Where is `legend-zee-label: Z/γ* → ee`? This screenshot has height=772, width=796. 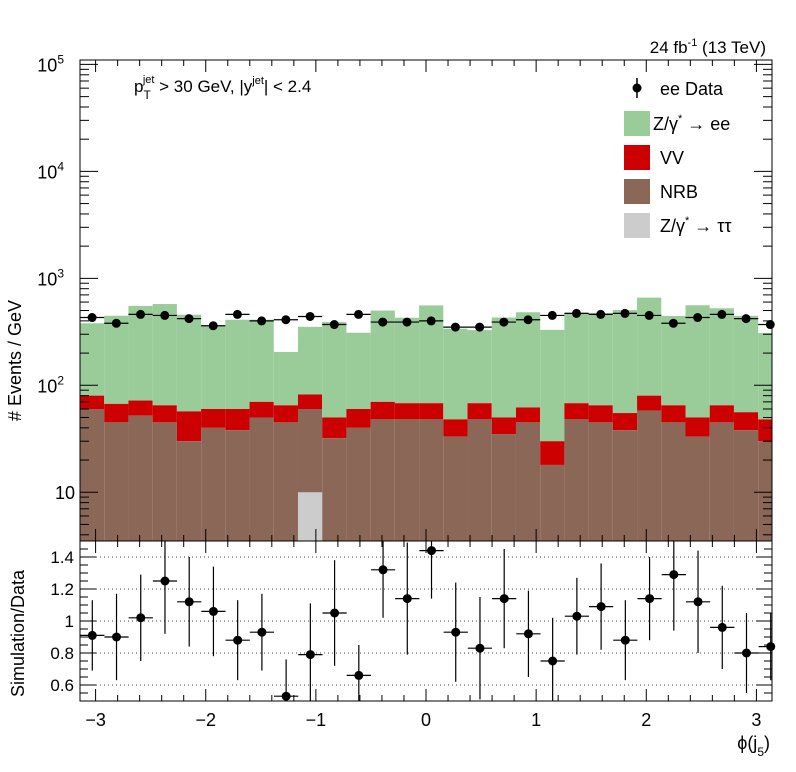 legend-zee-label: Z/γ* → ee is located at coordinates (691, 123).